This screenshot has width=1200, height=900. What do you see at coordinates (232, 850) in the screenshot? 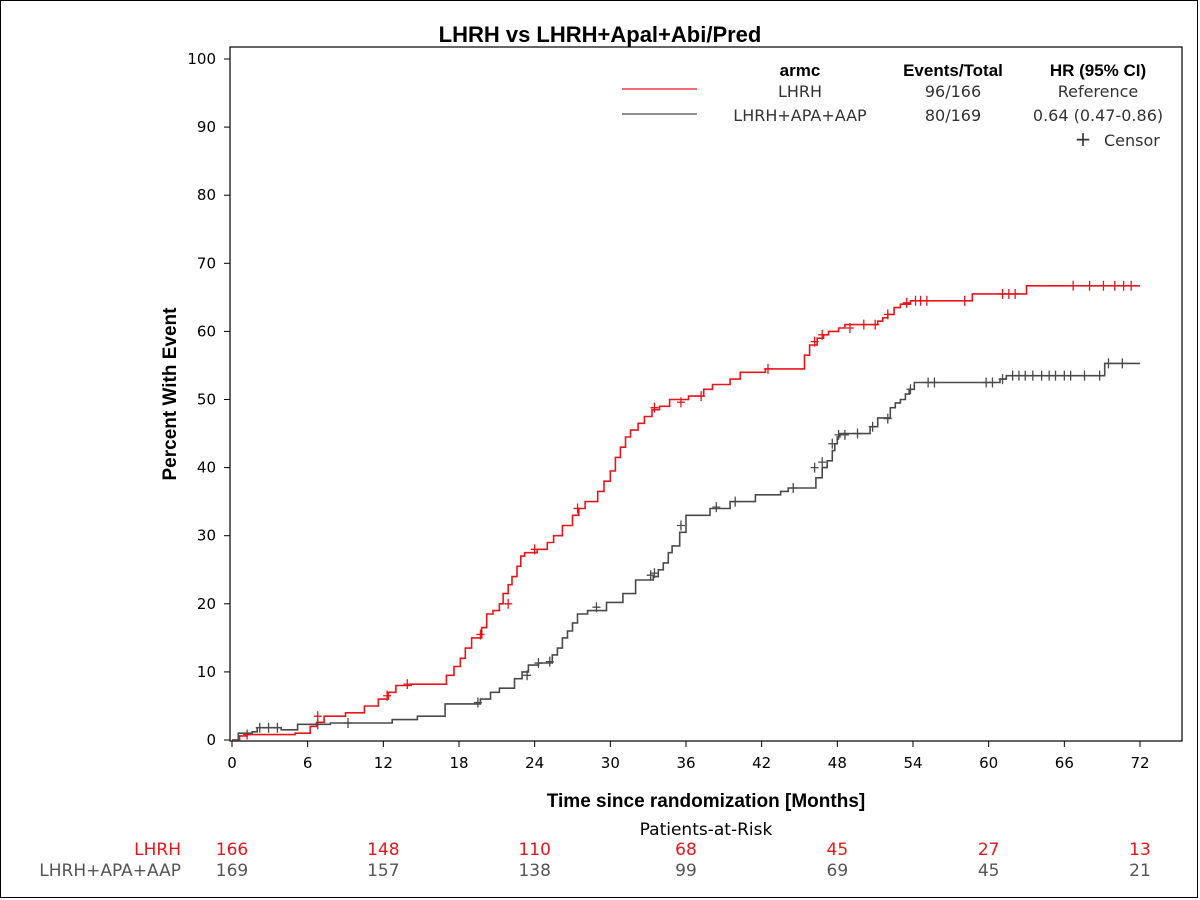
I see `at-risk-value: 166` at bounding box center [232, 850].